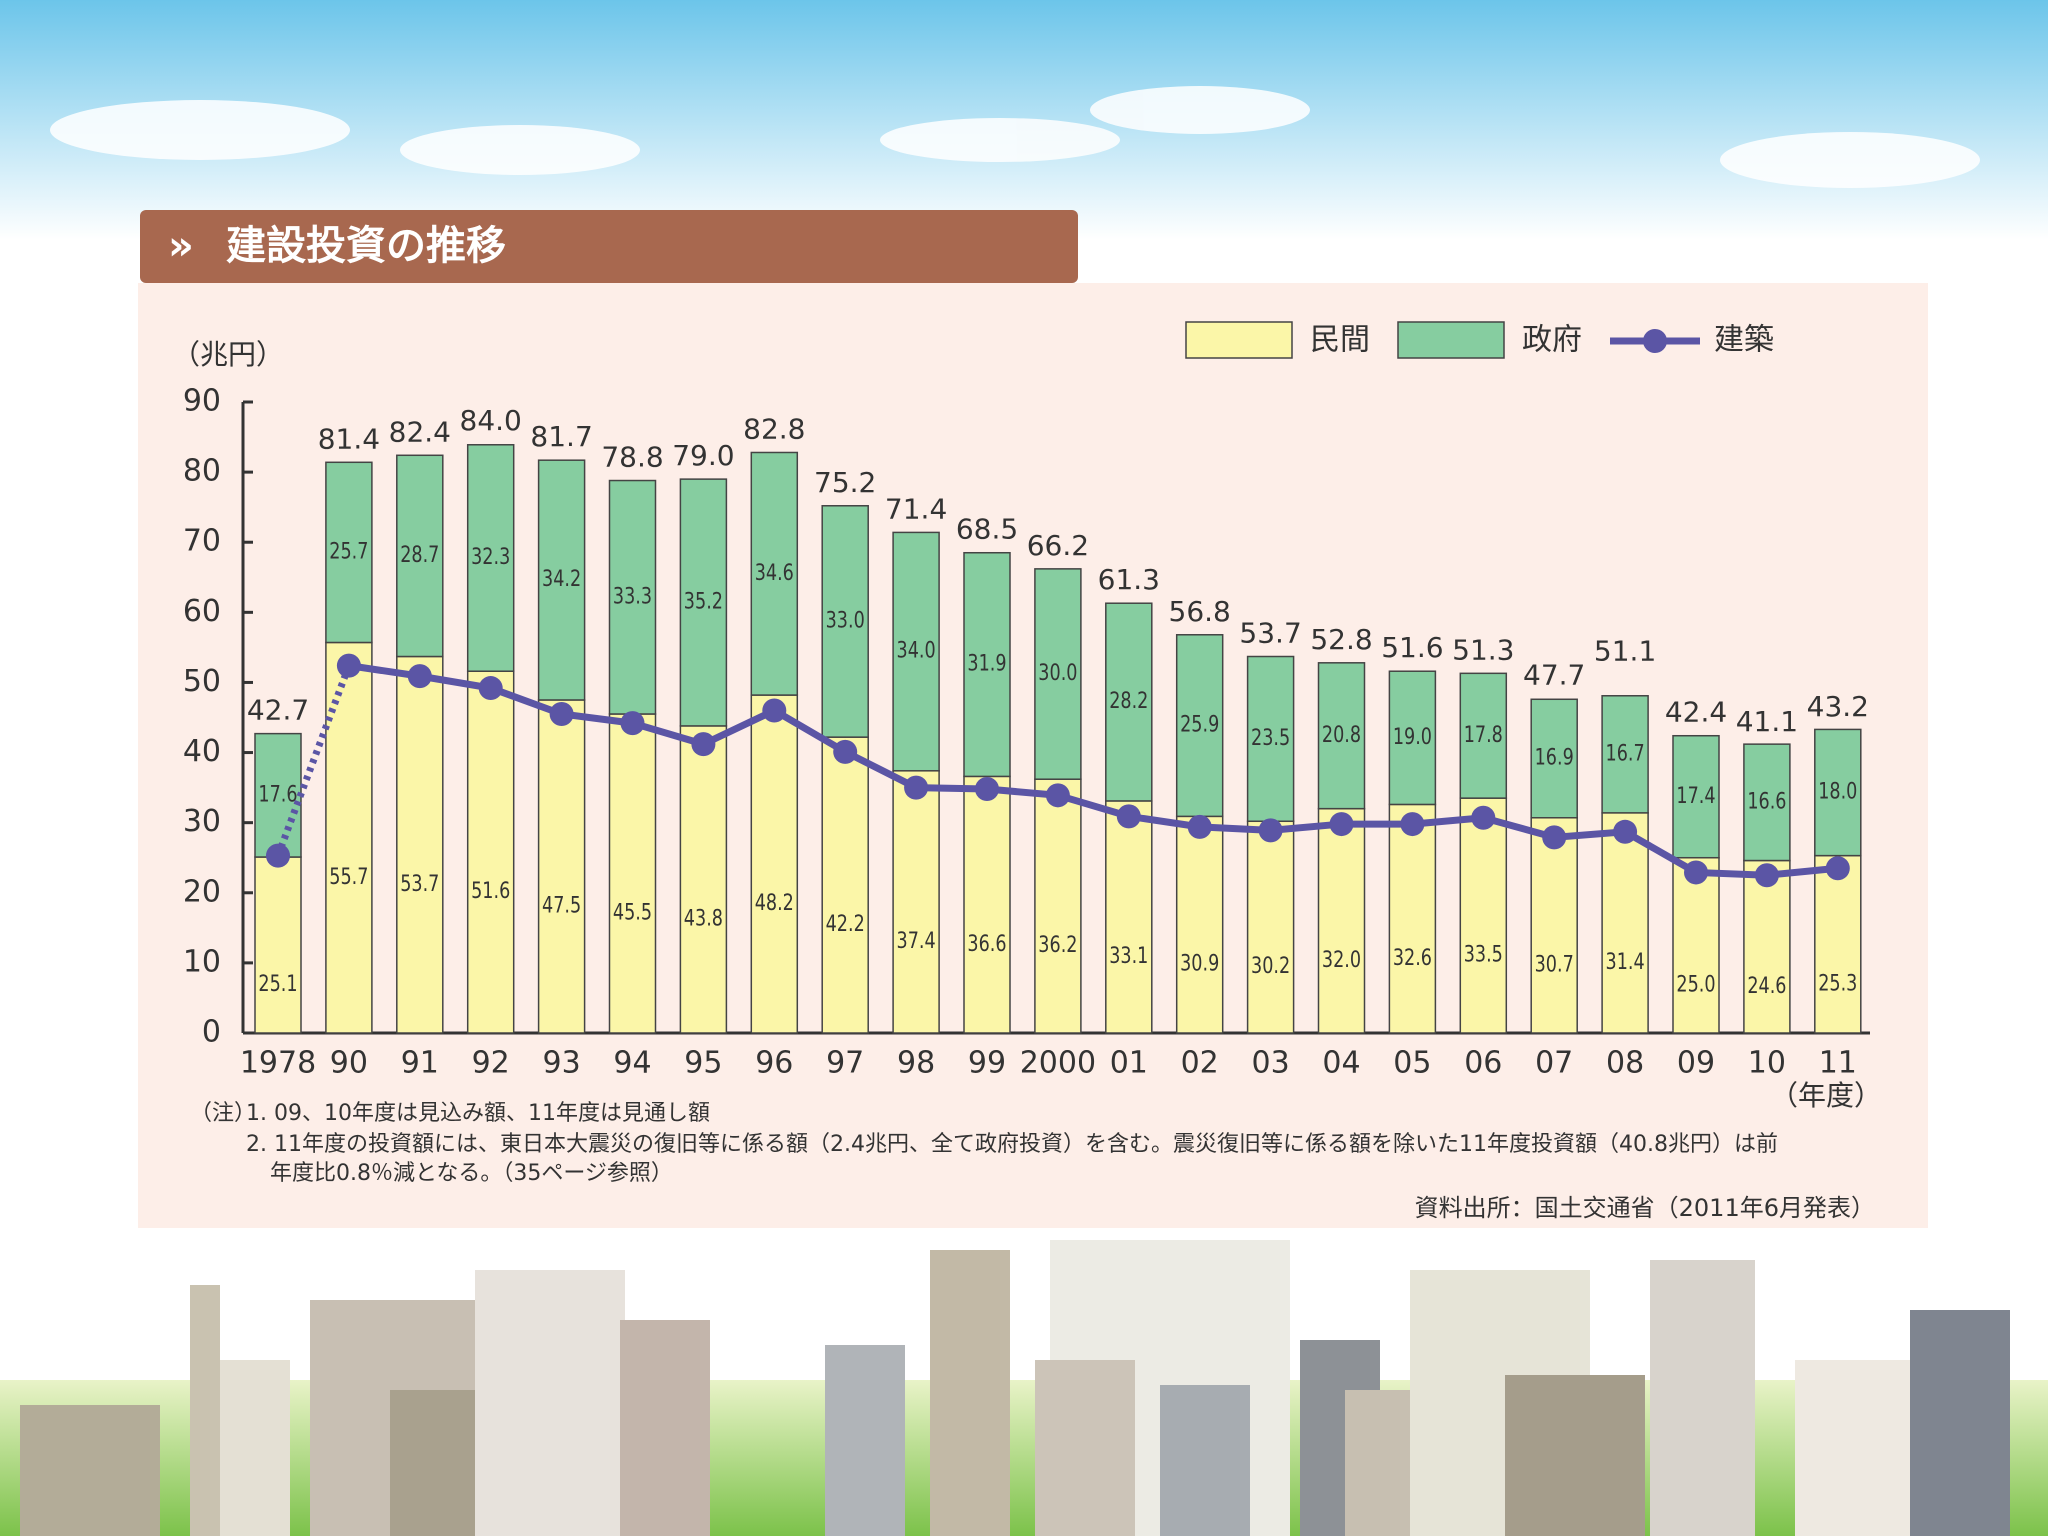 The image size is (2048, 1536). Describe the element at coordinates (278, 1063) in the screenshot. I see `x-tick-label: 1978` at that location.